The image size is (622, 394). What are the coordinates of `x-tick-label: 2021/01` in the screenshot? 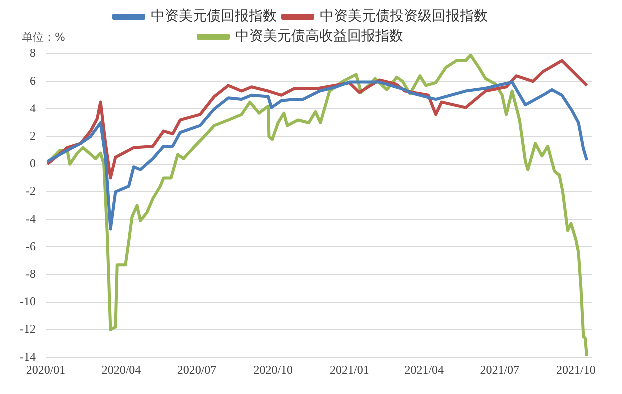 It's located at (350, 369).